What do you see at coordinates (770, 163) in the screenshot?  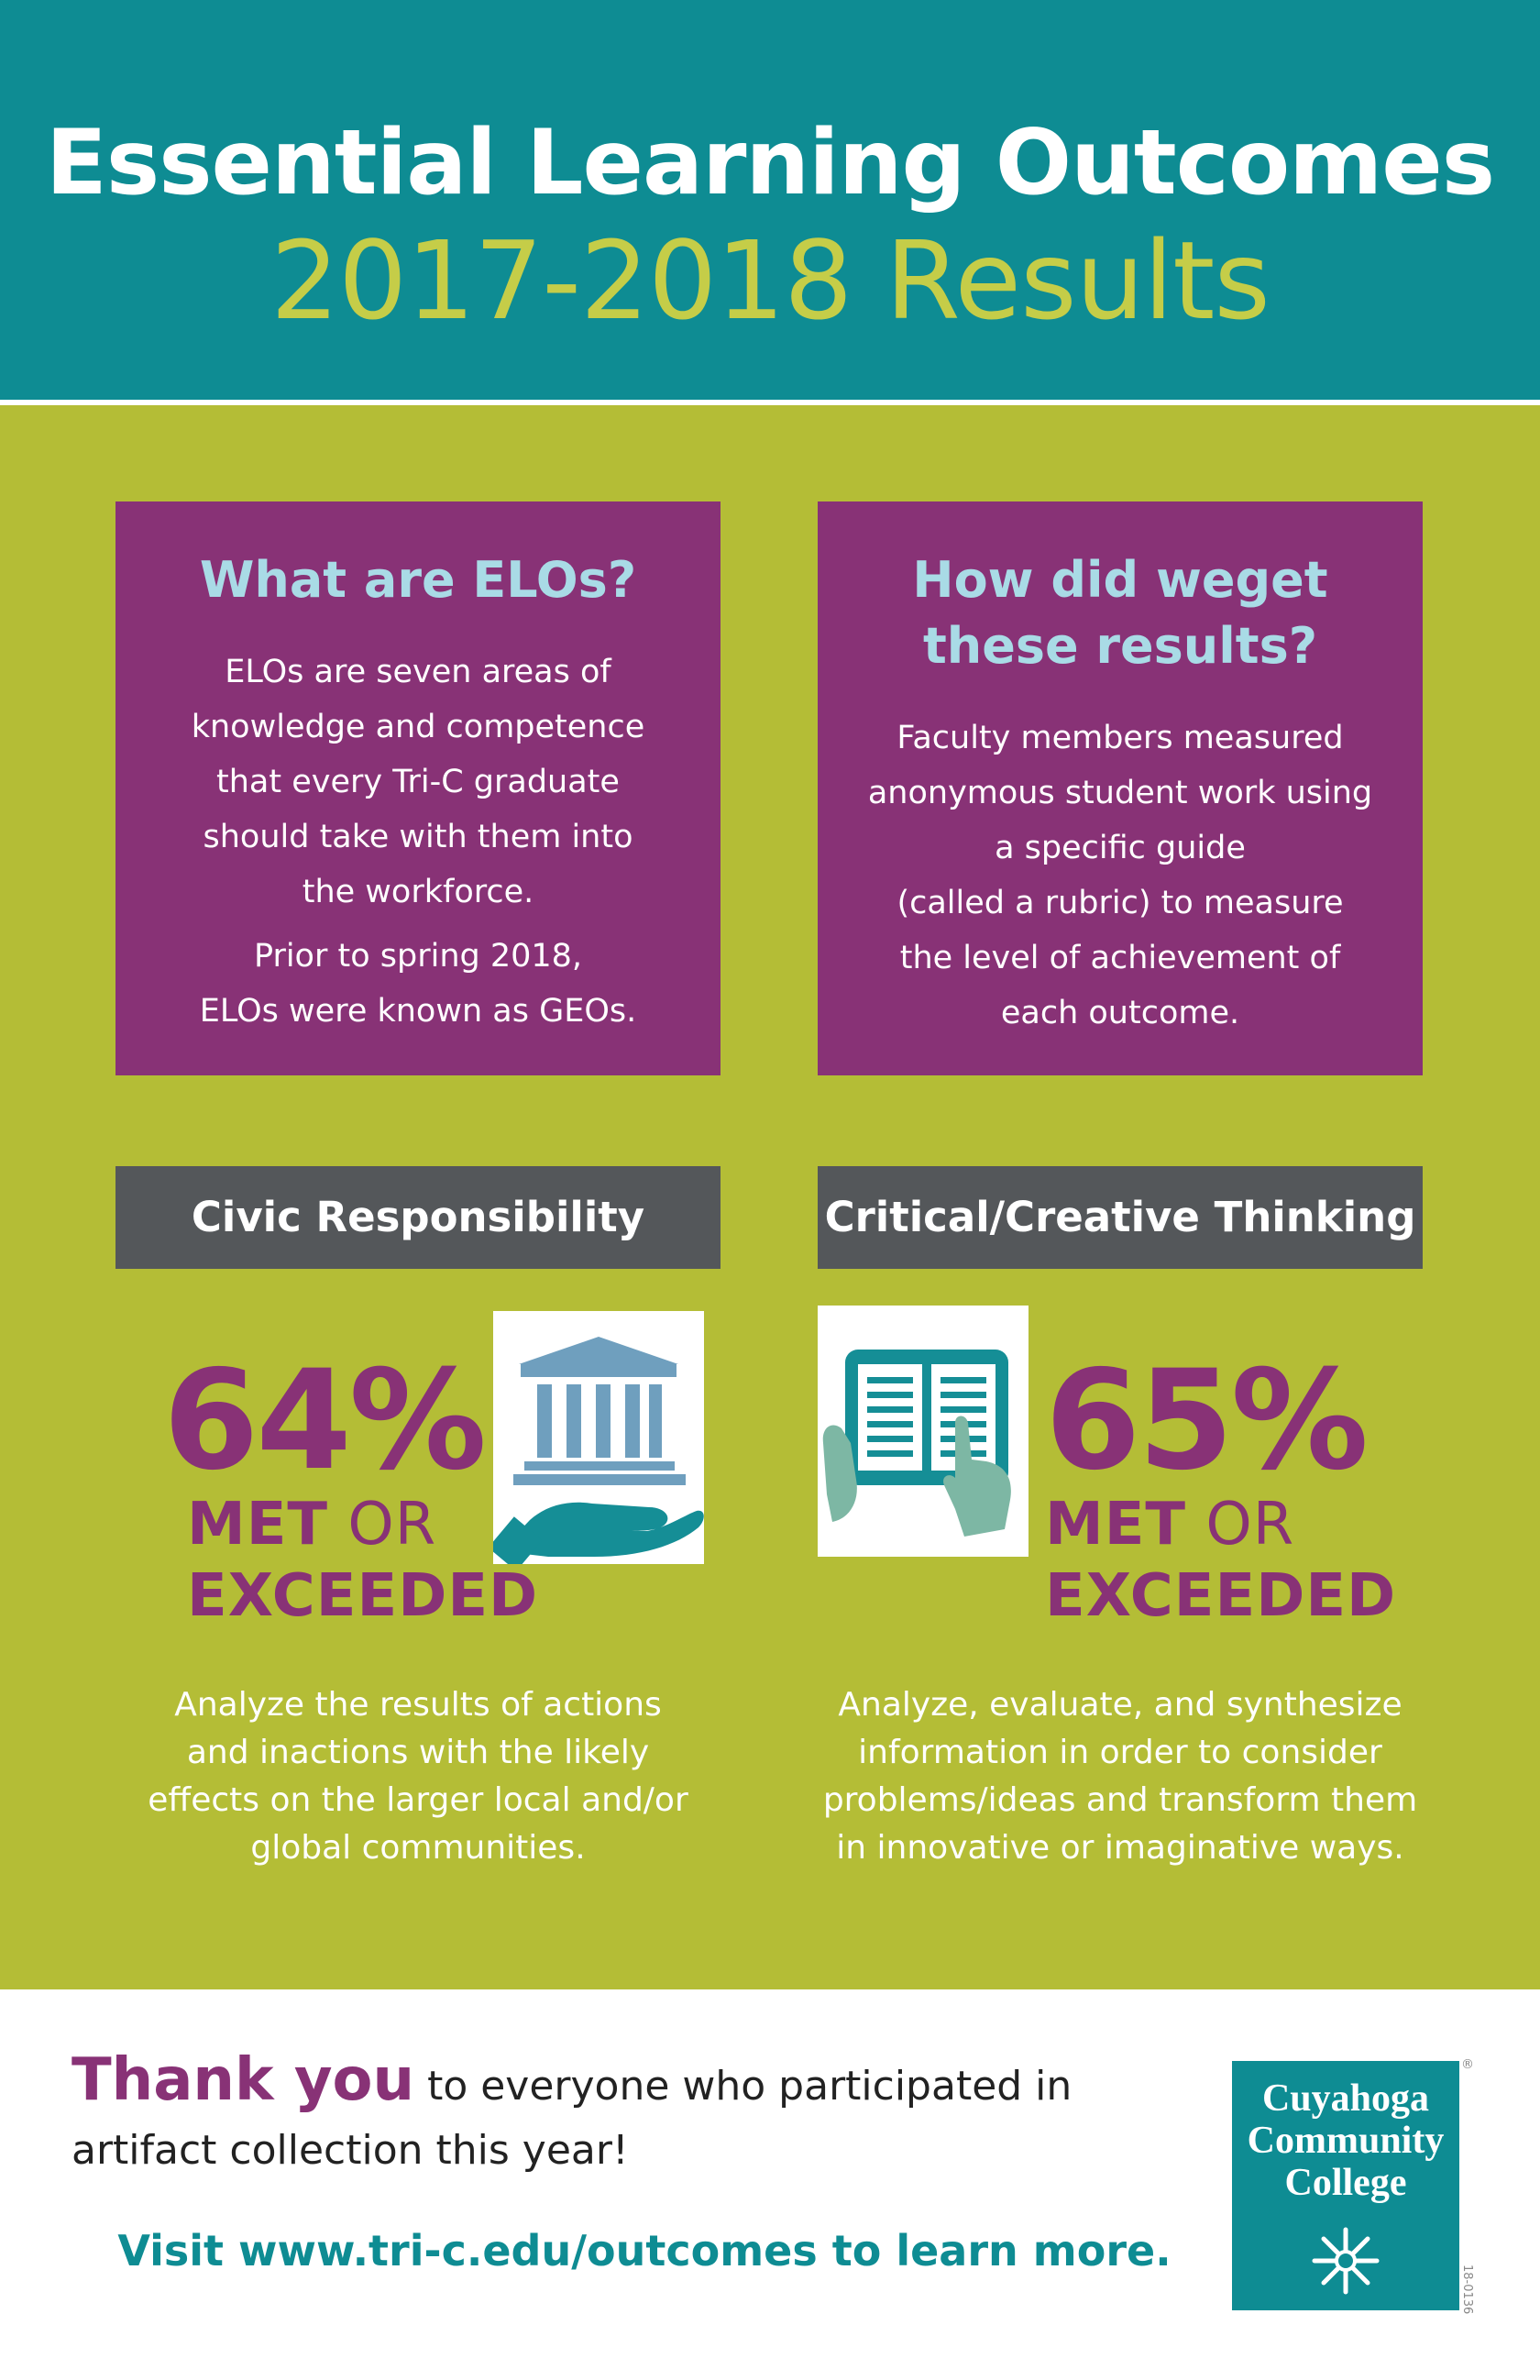 I see `page-title: Essential Learning Outcomes` at bounding box center [770, 163].